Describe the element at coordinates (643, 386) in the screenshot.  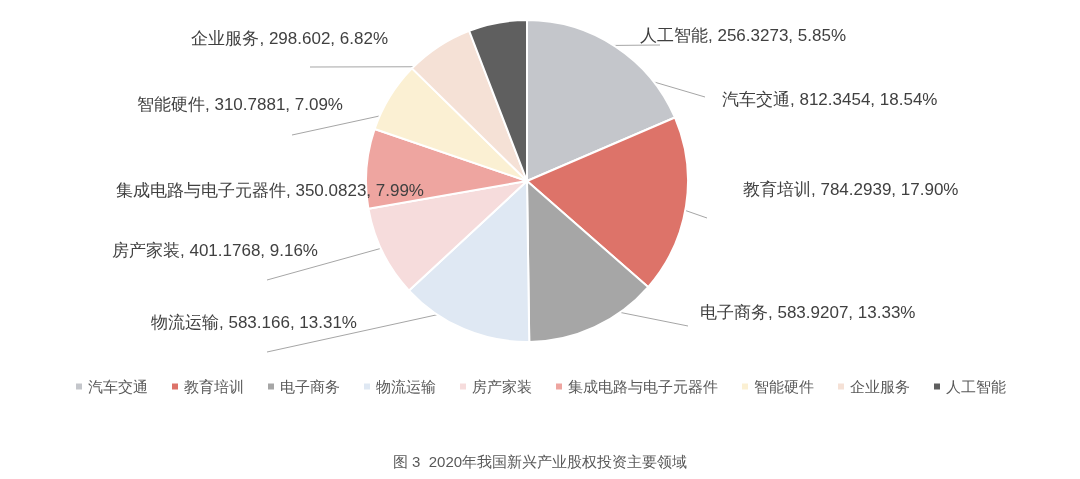
I see `legend-label: 集成电路与电子元器件` at that location.